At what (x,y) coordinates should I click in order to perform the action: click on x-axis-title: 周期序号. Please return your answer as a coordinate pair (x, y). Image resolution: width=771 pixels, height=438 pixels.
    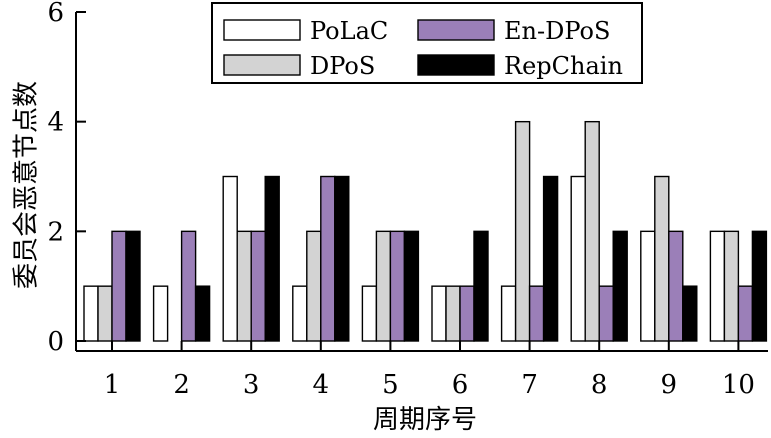
    Looking at the image, I should click on (425, 420).